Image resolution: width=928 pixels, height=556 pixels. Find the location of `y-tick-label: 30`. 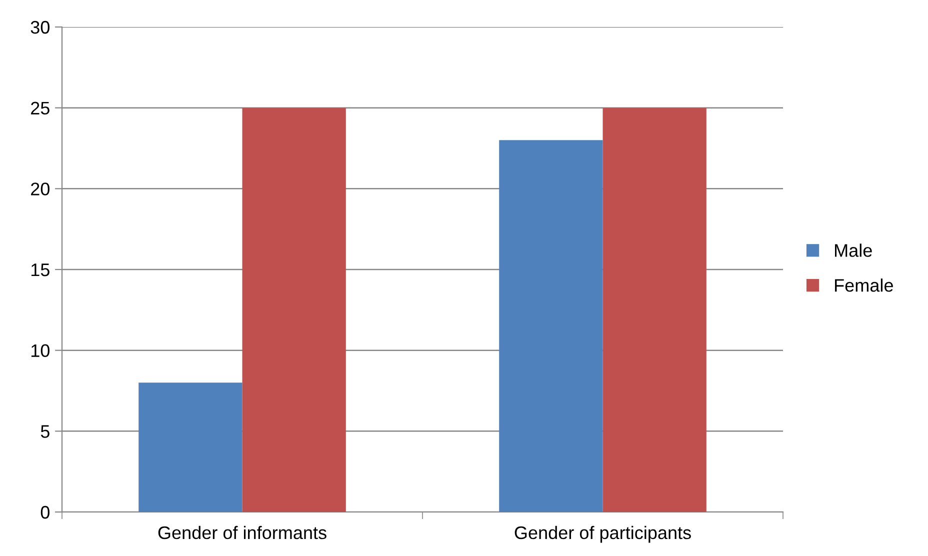

y-tick-label: 30 is located at coordinates (40, 27).